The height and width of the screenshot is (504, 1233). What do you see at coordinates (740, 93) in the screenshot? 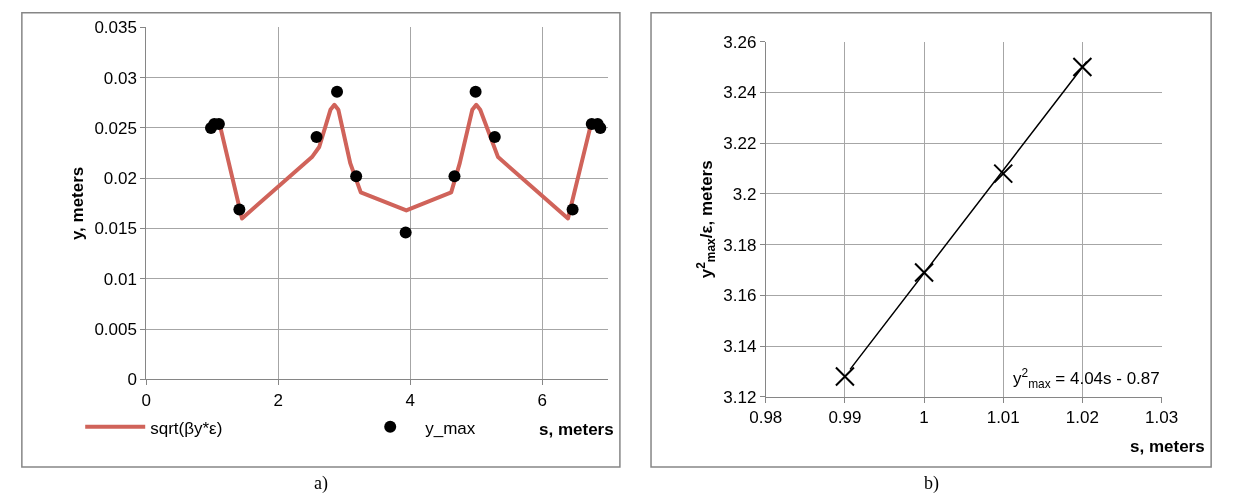
I see `y-tick-label: 3.24` at bounding box center [740, 93].